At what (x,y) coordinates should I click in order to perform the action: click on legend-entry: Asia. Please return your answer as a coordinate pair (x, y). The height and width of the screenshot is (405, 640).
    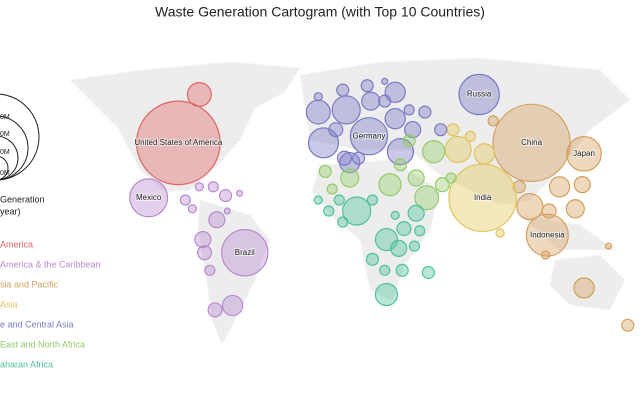
    Looking at the image, I should click on (9, 304).